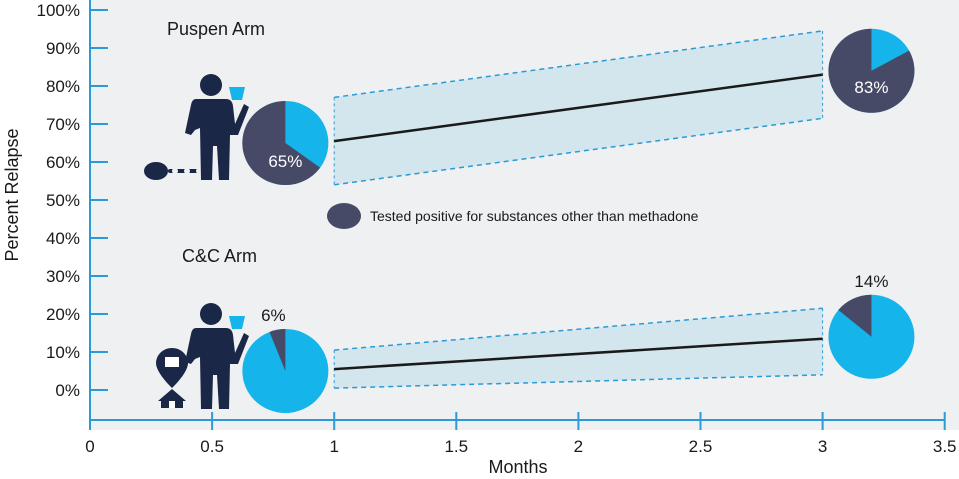  I want to click on y-tick-label: 80%, so click(63, 86).